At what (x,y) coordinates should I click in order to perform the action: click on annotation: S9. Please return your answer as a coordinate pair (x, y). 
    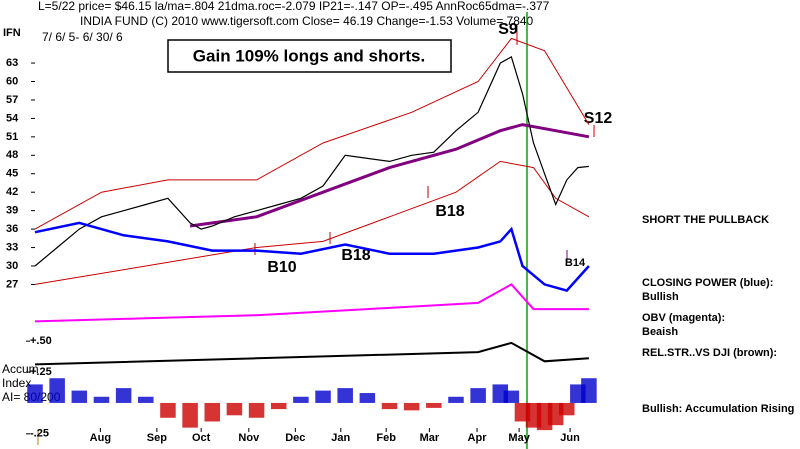
    Looking at the image, I should click on (508, 29).